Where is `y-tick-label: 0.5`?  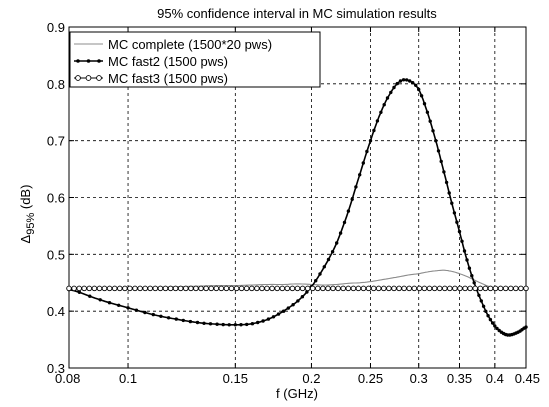 y-tick-label: 0.5 is located at coordinates (56, 254).